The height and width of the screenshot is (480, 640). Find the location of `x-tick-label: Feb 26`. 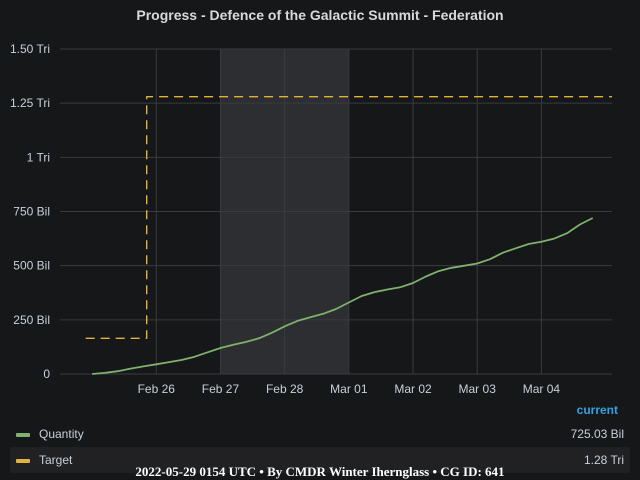

x-tick-label: Feb 26 is located at coordinates (157, 389).